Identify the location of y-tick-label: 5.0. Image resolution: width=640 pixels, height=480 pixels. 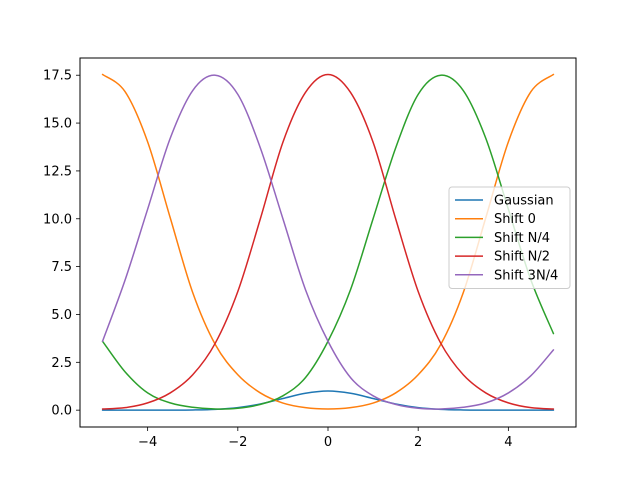
(61, 315).